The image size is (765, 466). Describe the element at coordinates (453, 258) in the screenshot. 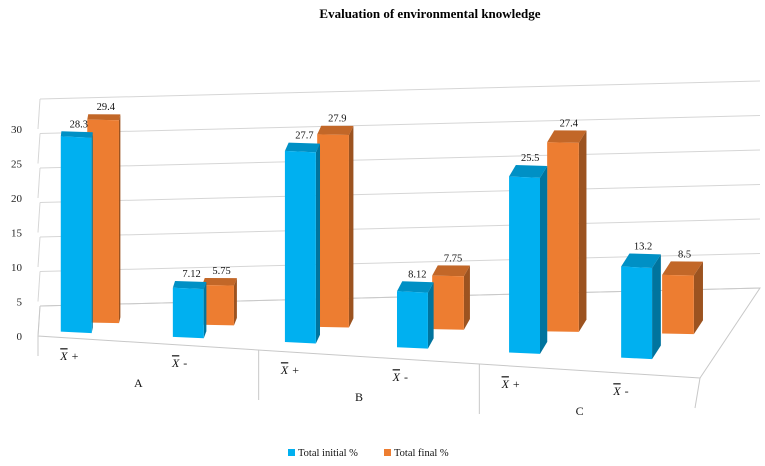

I see `data-label: 7.75` at that location.